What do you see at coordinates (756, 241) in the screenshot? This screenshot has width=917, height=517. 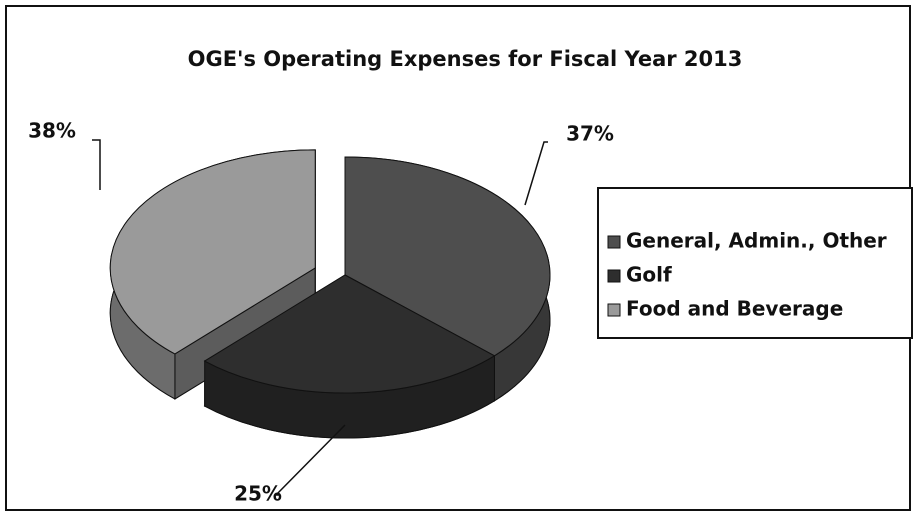 I see `legend-label: General, Admin., Other` at bounding box center [756, 241].